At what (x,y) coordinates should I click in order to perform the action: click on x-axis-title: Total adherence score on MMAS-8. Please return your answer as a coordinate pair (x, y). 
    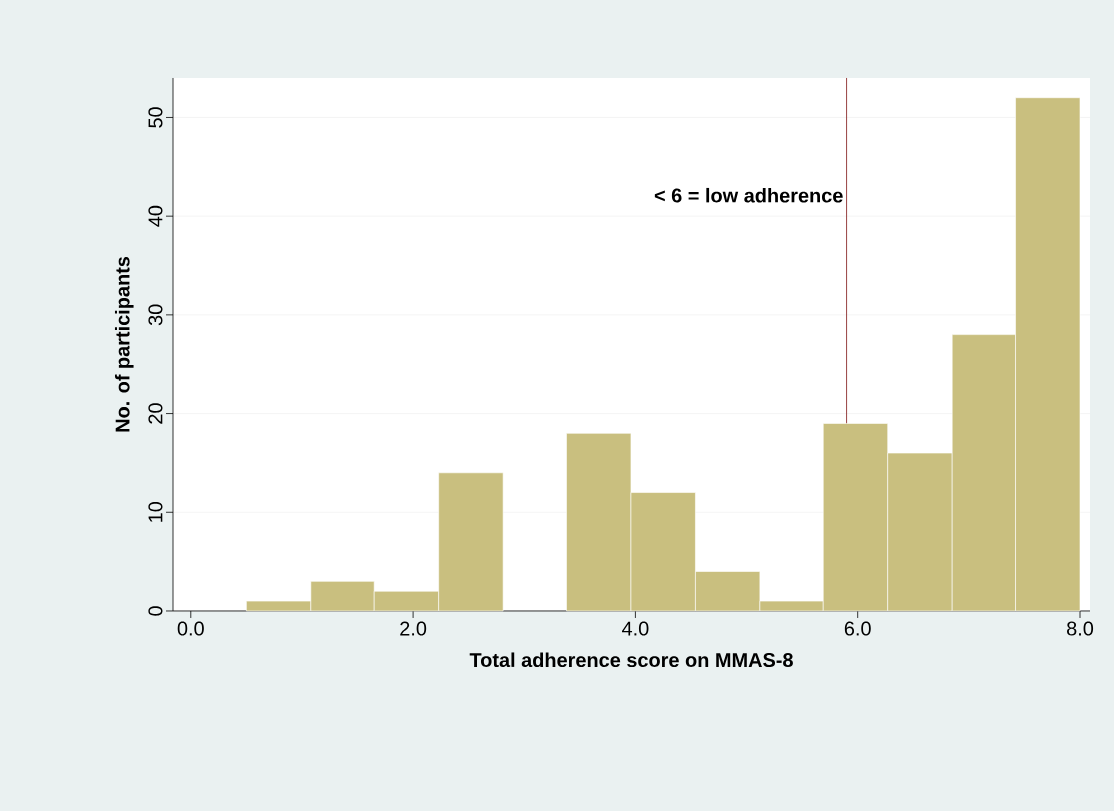
    Looking at the image, I should click on (631, 660).